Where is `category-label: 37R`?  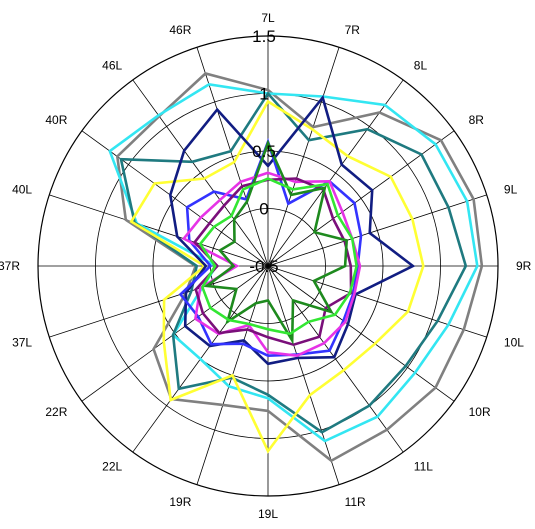
category-label: 37R is located at coordinates (10, 266).